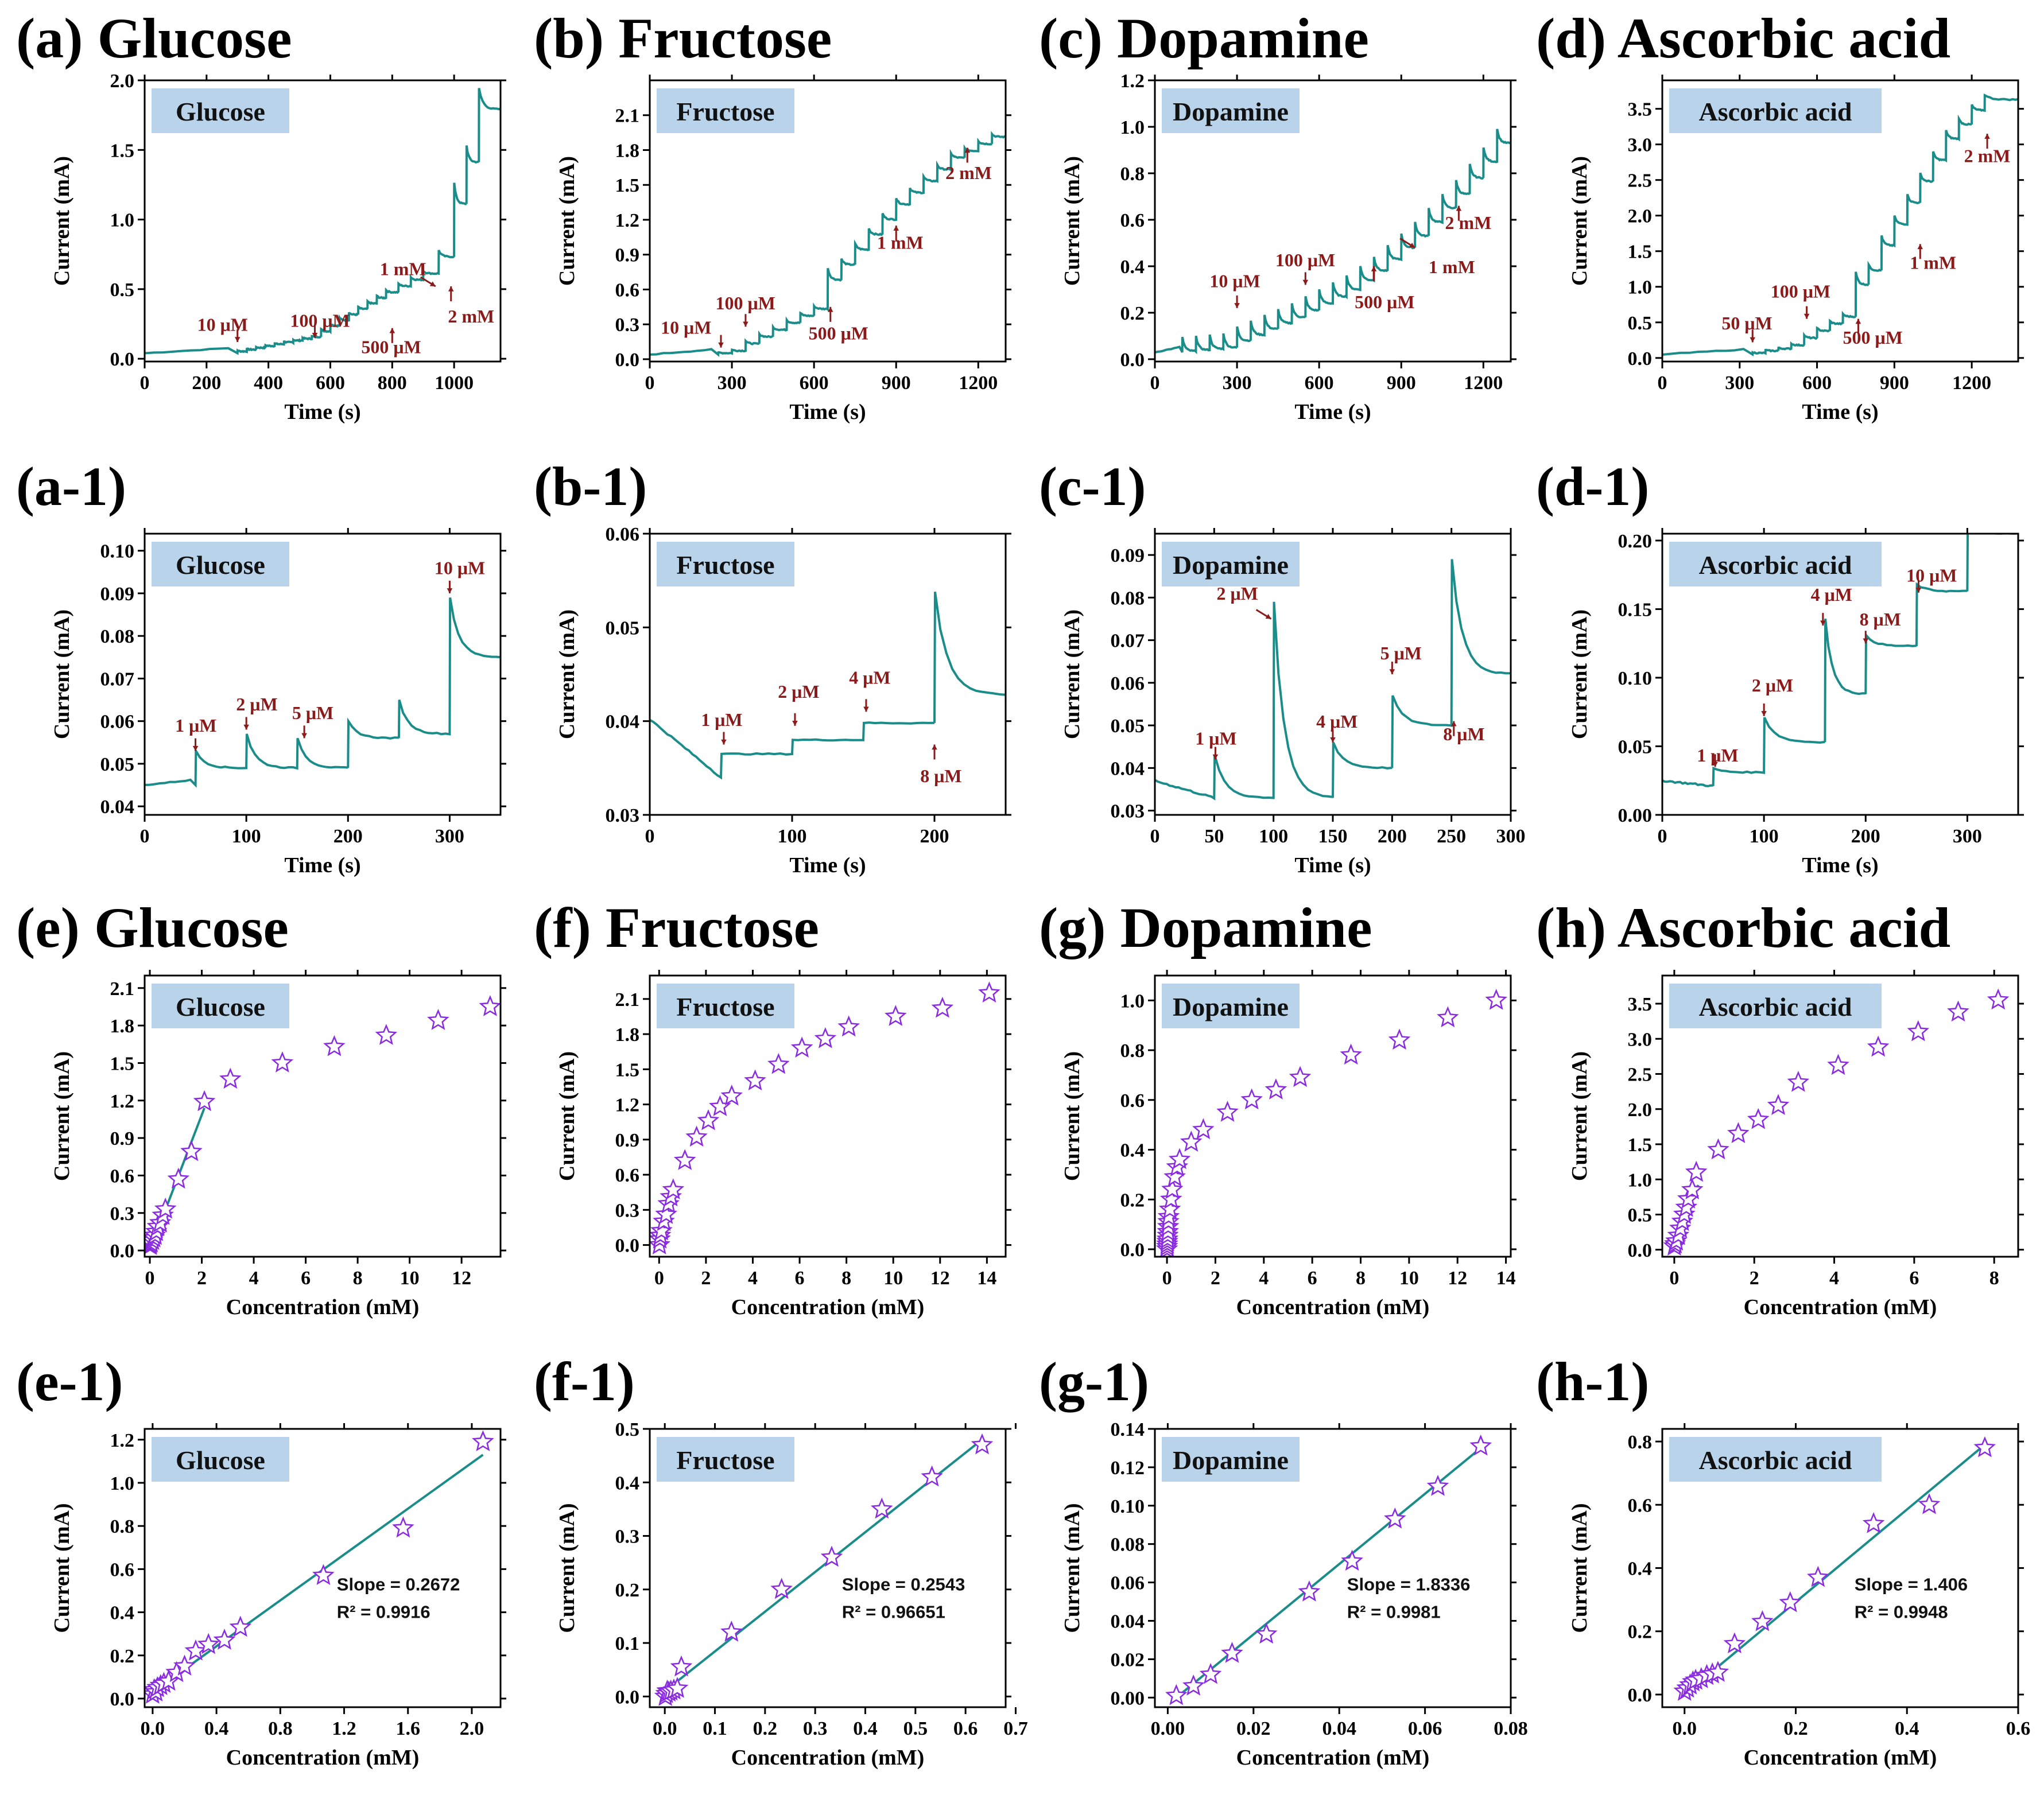  Describe the element at coordinates (732, 383) in the screenshot. I see `x-tick-label: 300` at that location.